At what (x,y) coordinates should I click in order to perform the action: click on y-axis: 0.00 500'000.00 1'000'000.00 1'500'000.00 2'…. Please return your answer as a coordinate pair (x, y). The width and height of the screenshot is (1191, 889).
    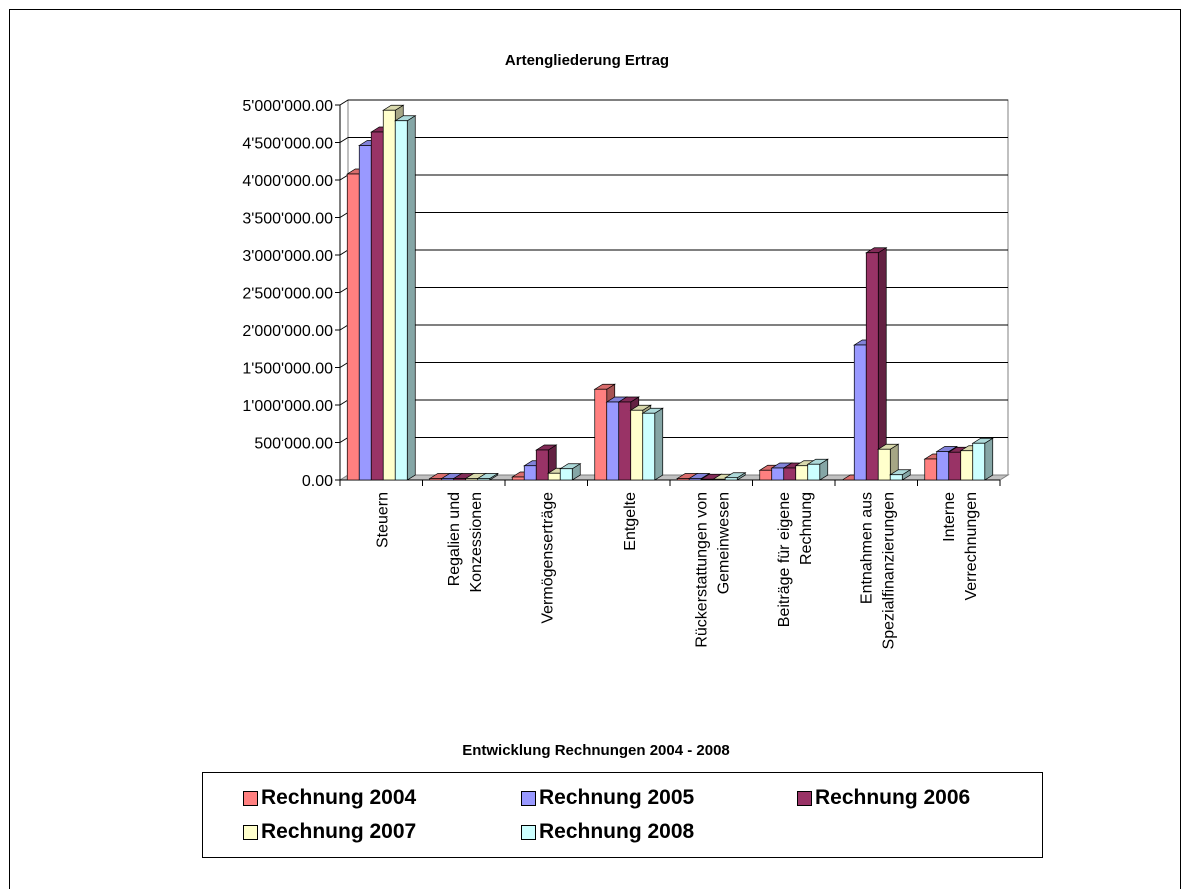
    Looking at the image, I should click on (291, 294).